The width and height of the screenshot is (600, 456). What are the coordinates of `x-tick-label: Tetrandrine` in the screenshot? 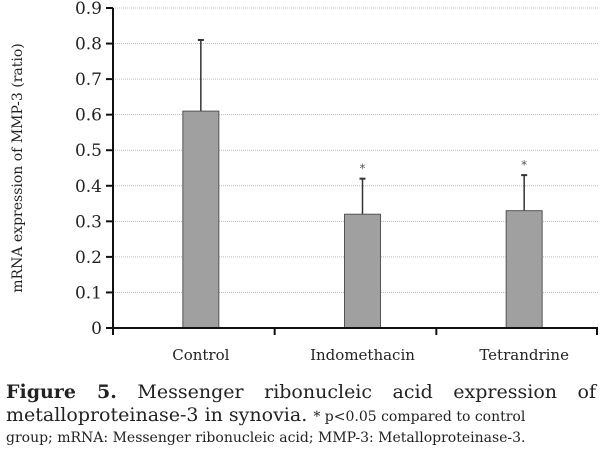 It's located at (524, 355).